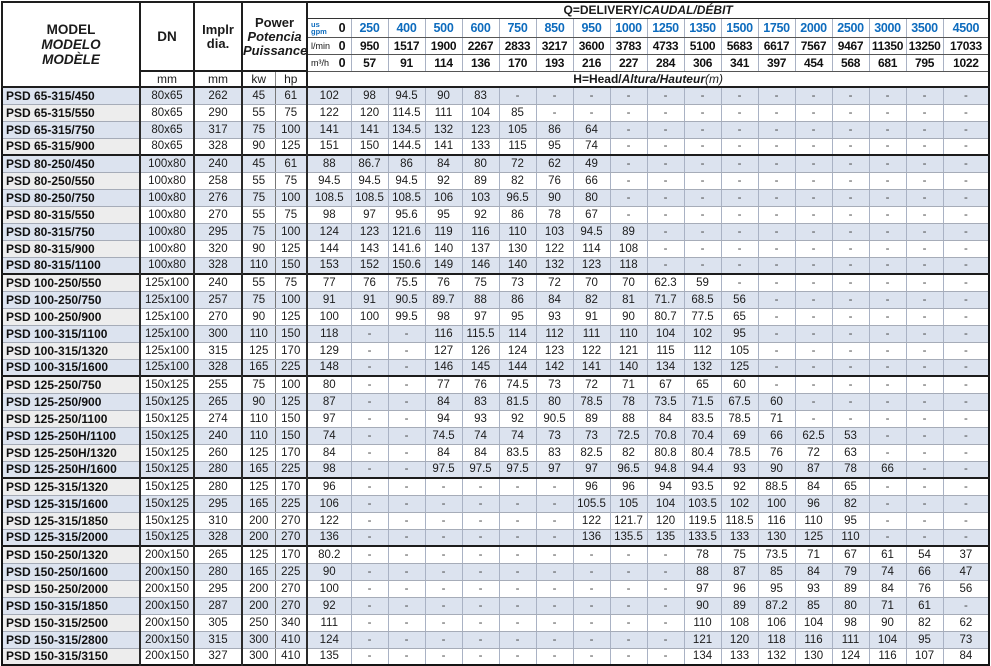 This screenshot has width=991, height=666. I want to click on lmin-zero-value: 0, so click(342, 45).